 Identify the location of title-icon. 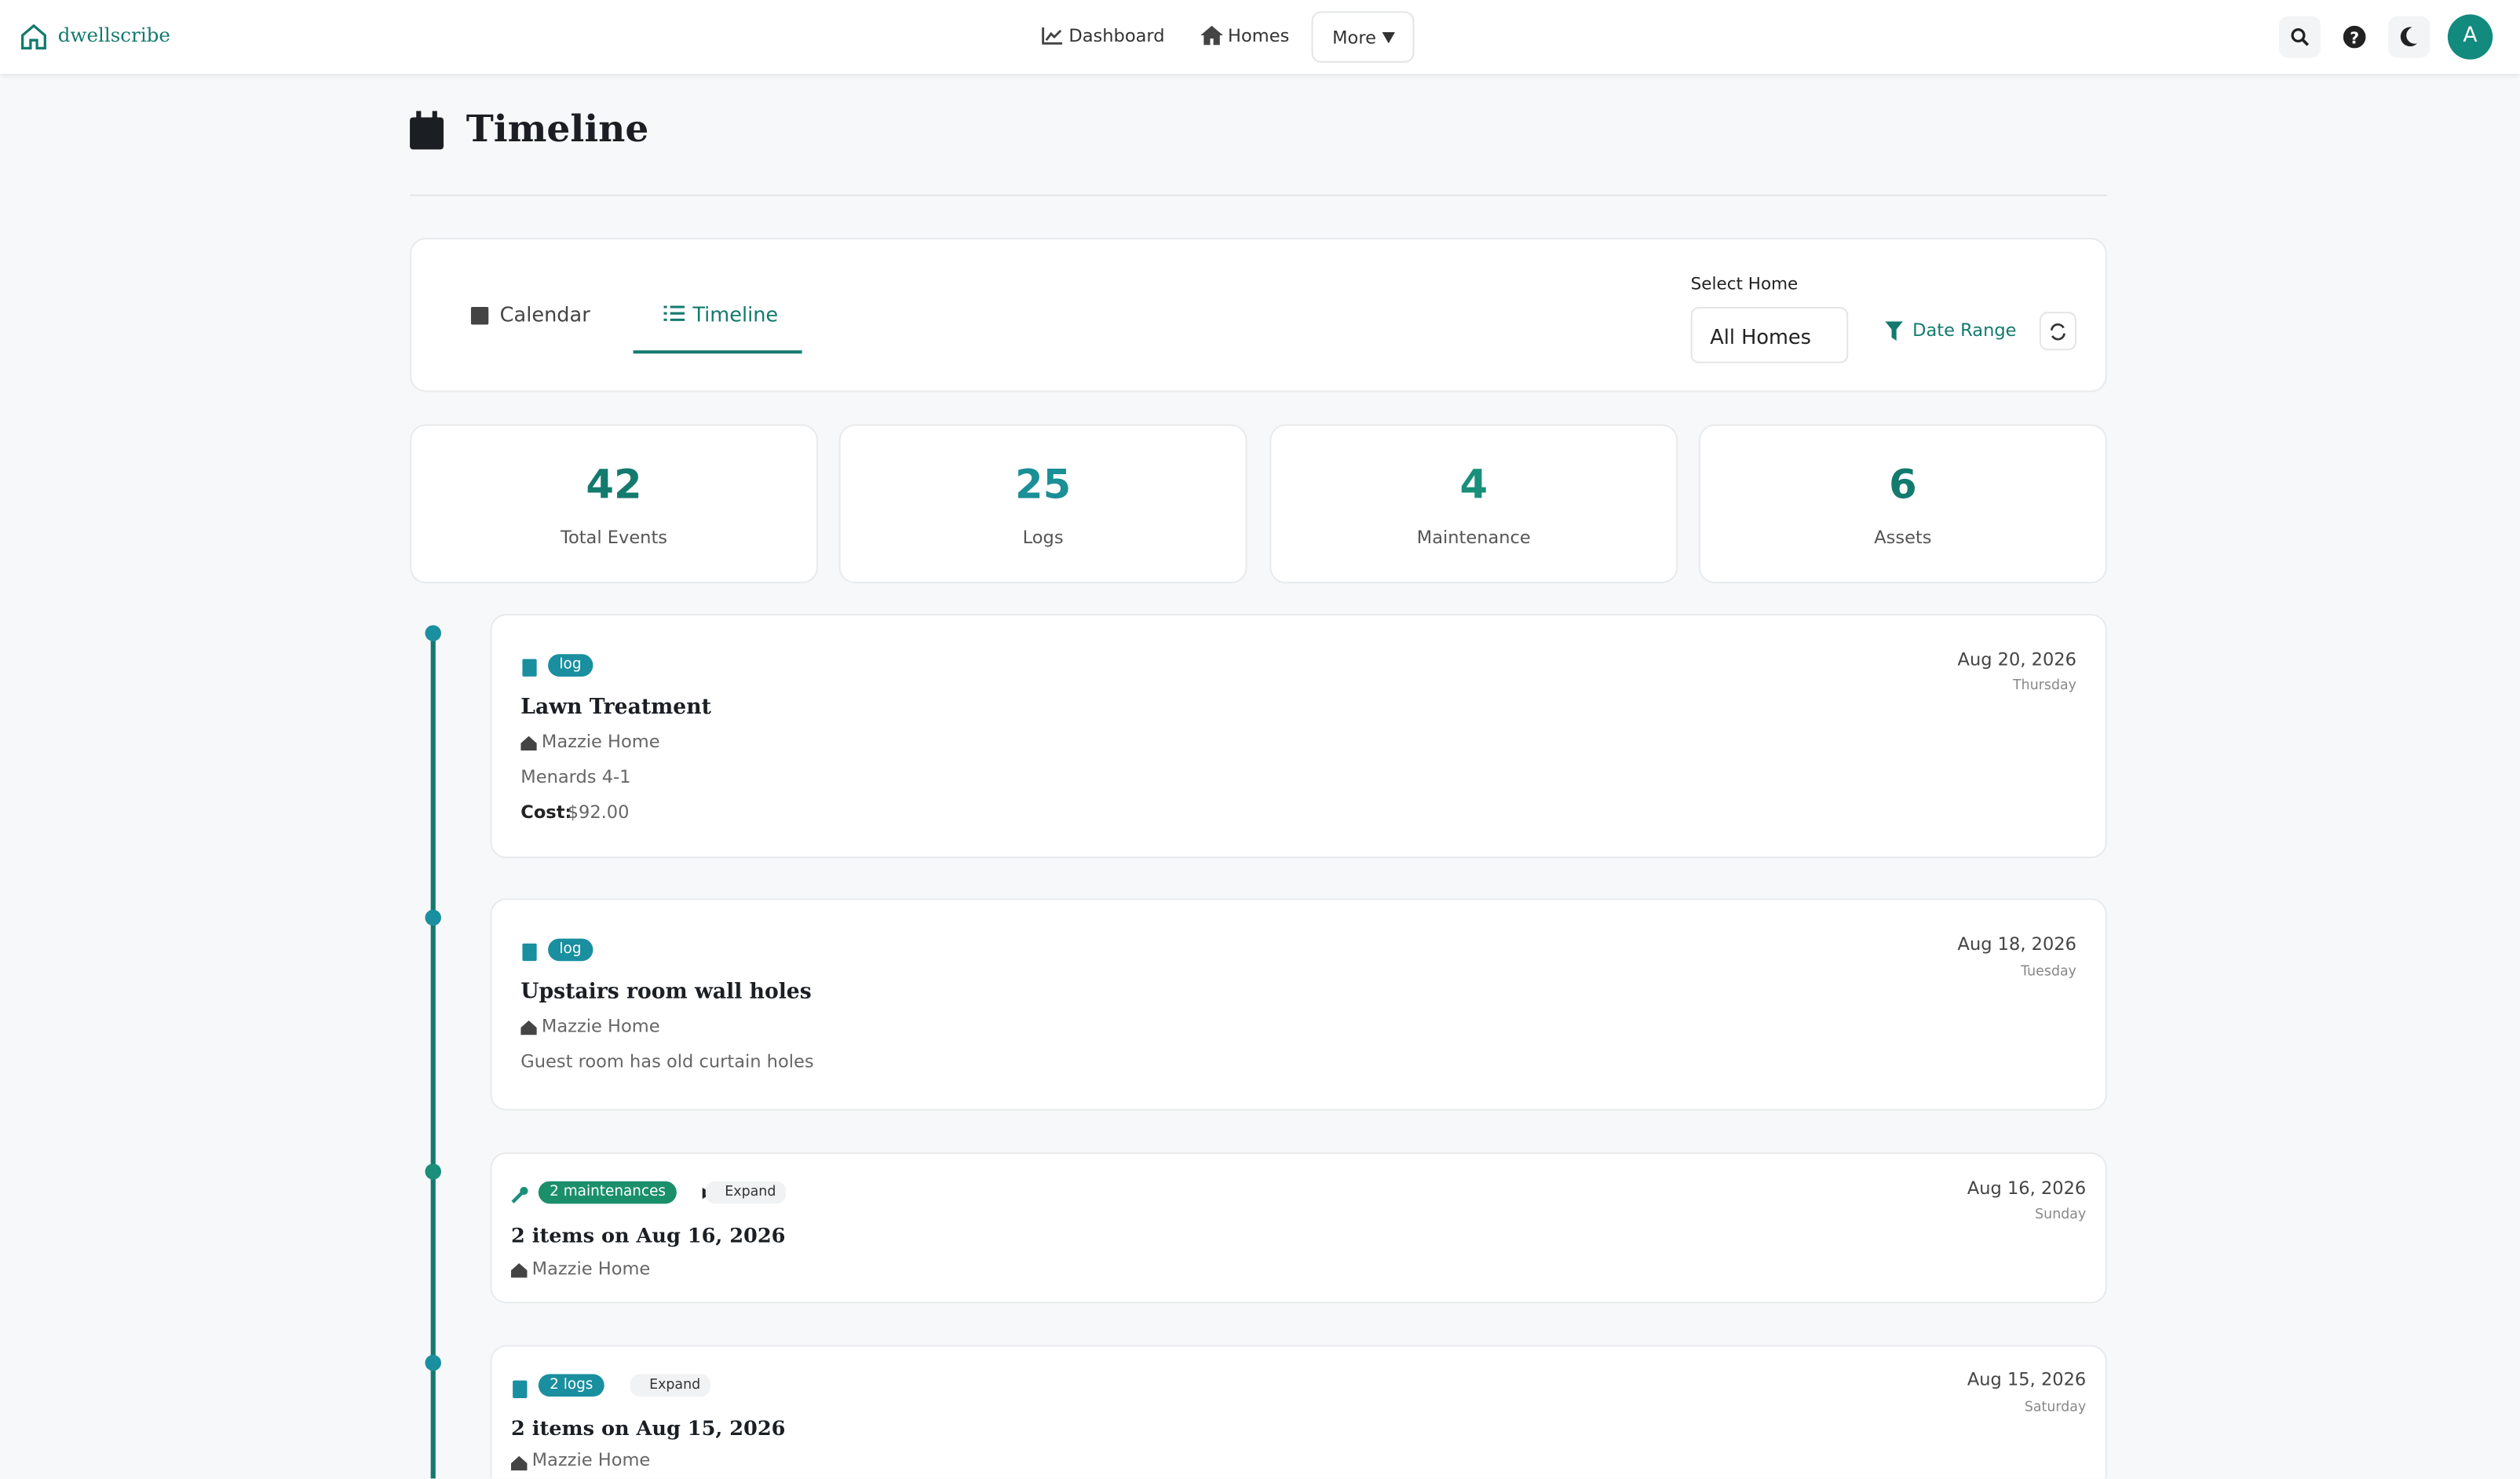
(427, 130).